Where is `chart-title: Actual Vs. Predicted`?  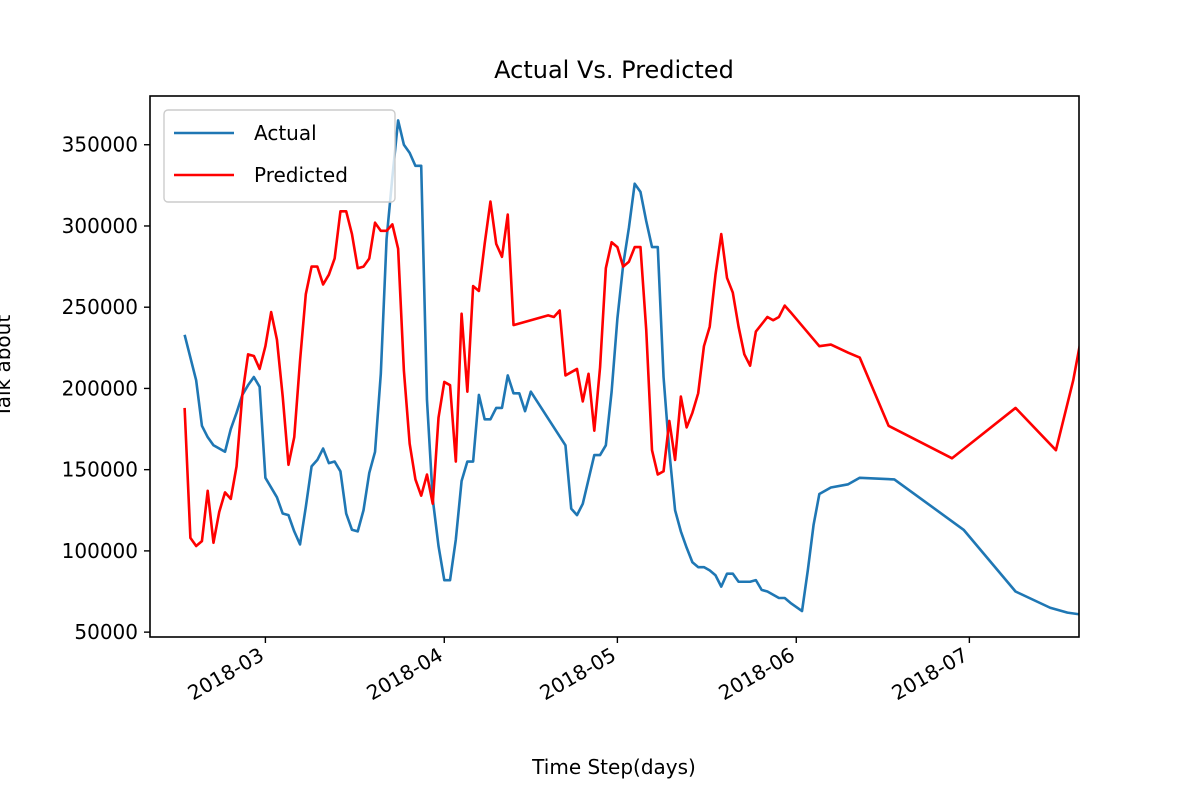
chart-title: Actual Vs. Predicted is located at coordinates (614, 70).